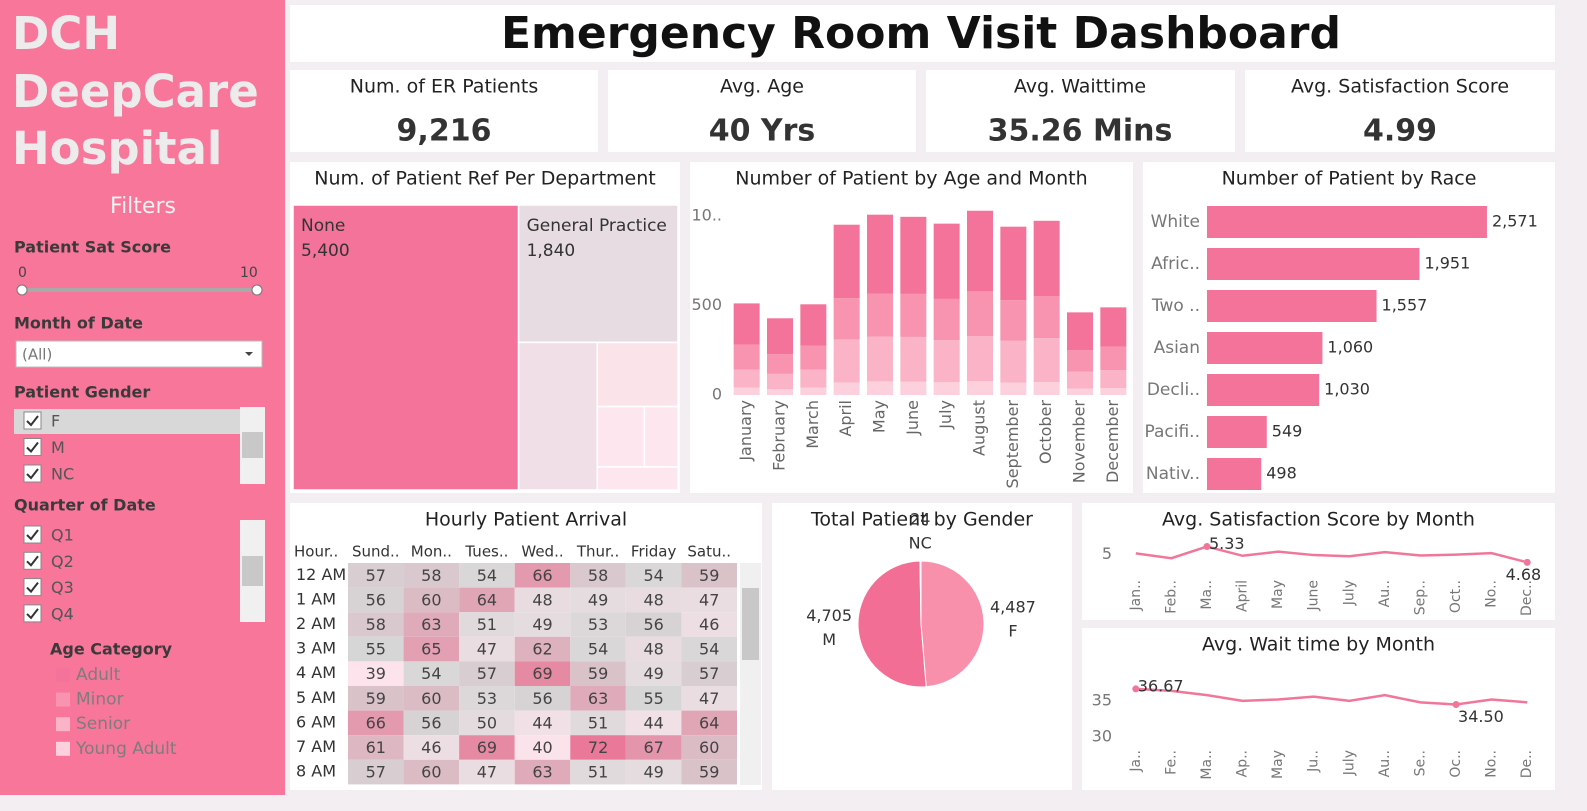 The image size is (1587, 811). What do you see at coordinates (762, 111) in the screenshot?
I see `kpi-card` at bounding box center [762, 111].